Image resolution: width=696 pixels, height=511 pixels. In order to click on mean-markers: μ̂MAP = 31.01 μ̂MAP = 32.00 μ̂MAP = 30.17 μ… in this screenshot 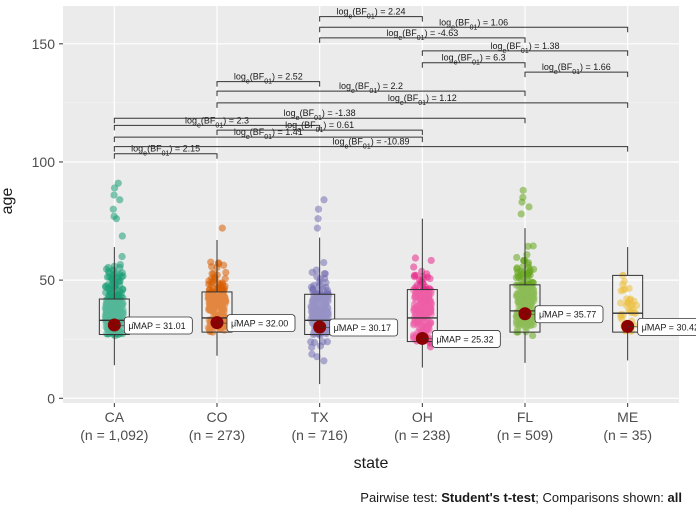, I will do `click(401, 326)`.